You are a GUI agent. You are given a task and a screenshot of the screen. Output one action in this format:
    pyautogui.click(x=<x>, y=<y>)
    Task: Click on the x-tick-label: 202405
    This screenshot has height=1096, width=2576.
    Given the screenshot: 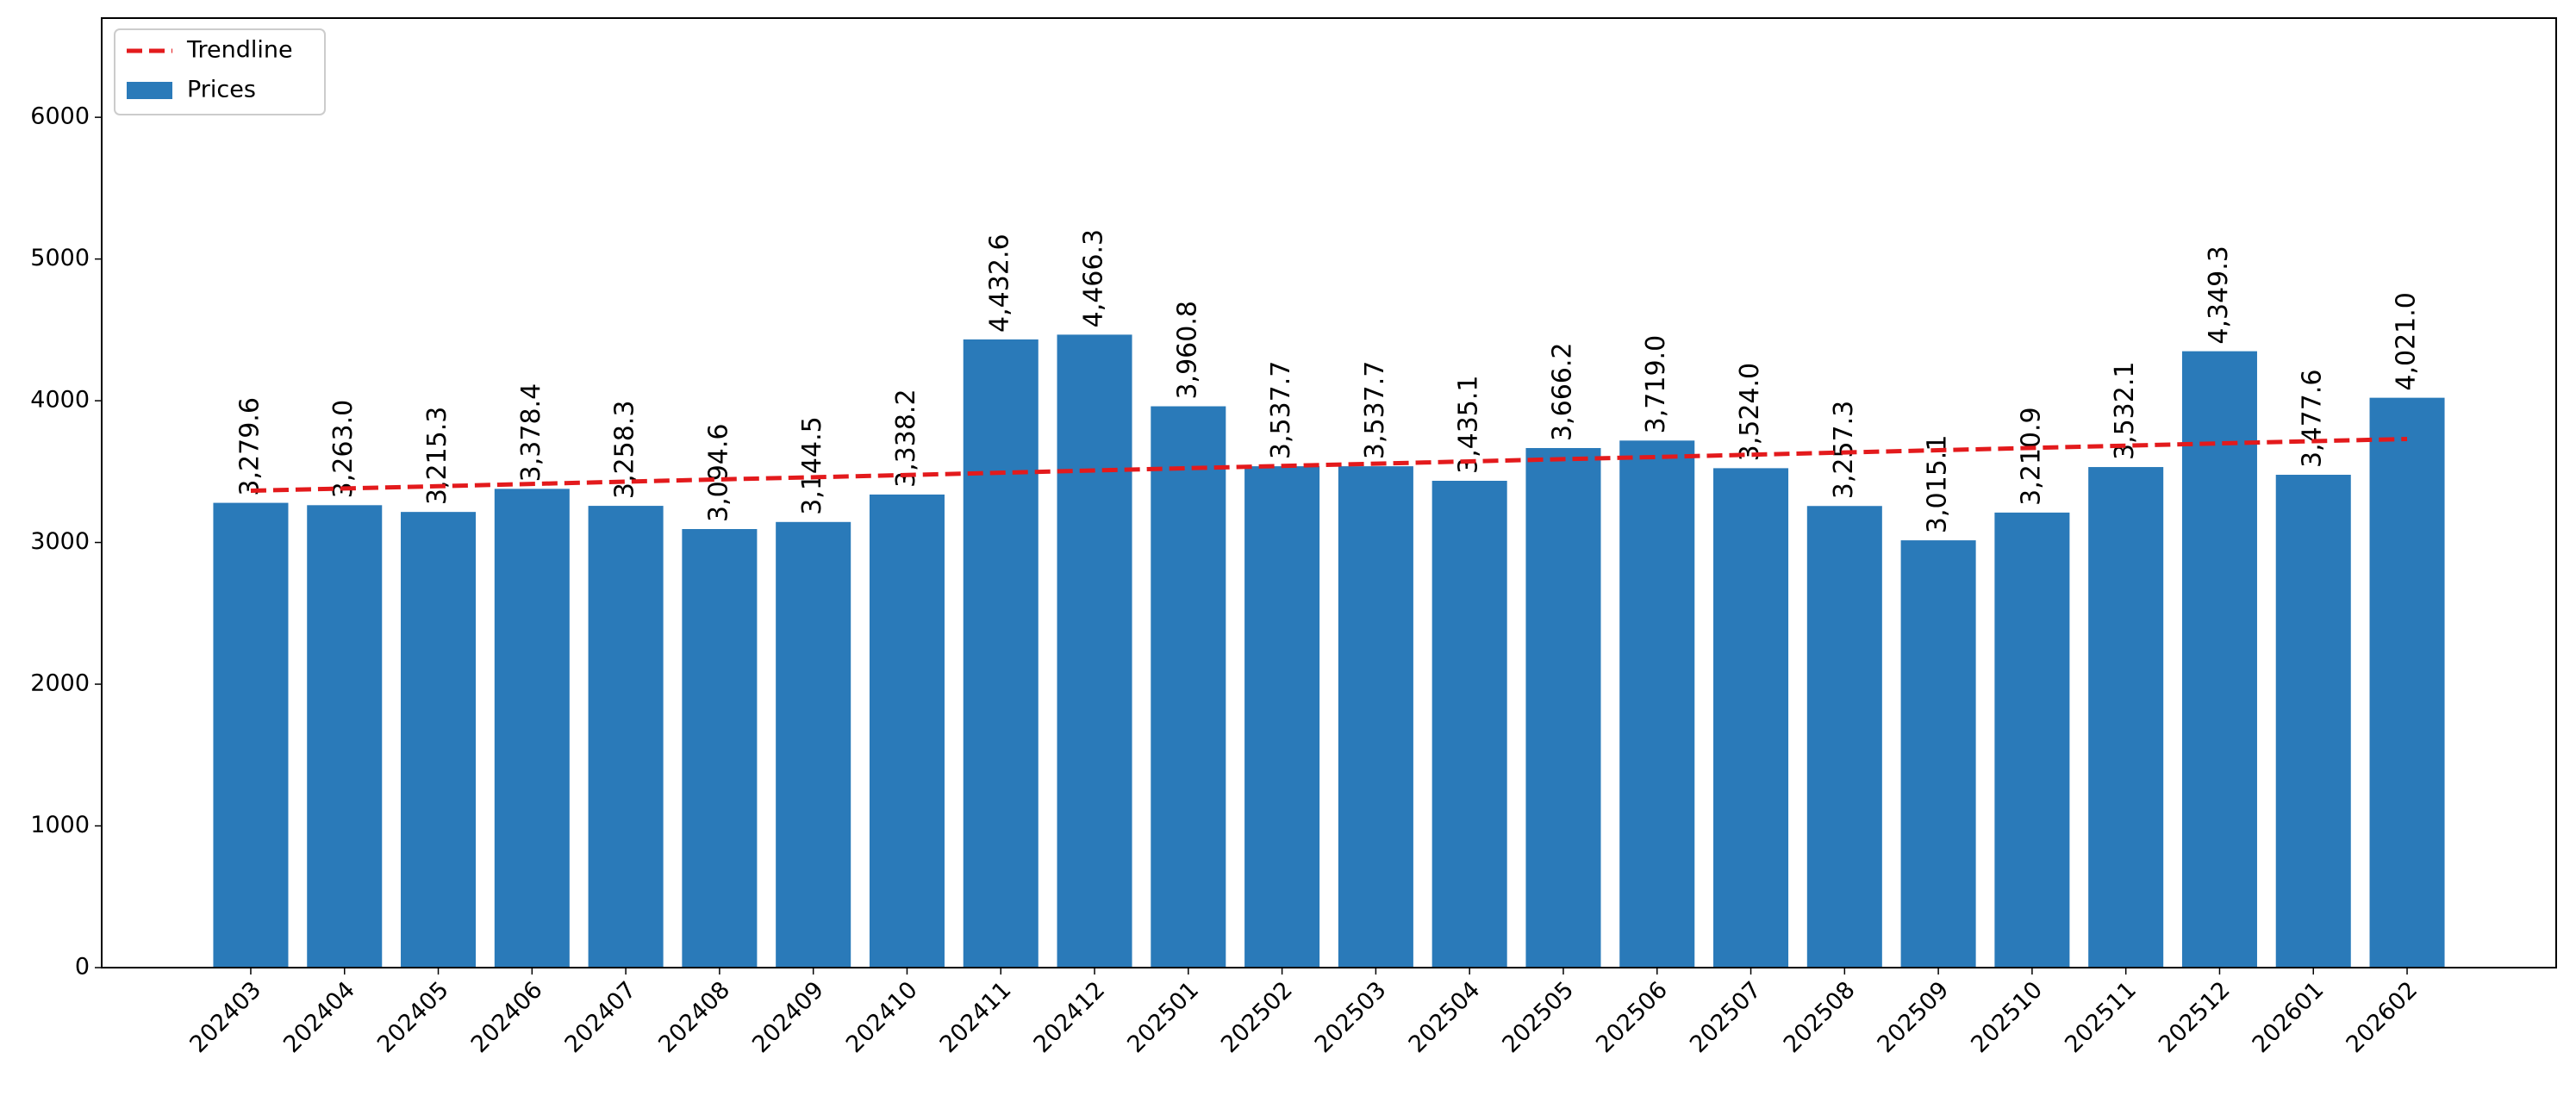 What is the action you would take?
    pyautogui.click(x=413, y=1017)
    